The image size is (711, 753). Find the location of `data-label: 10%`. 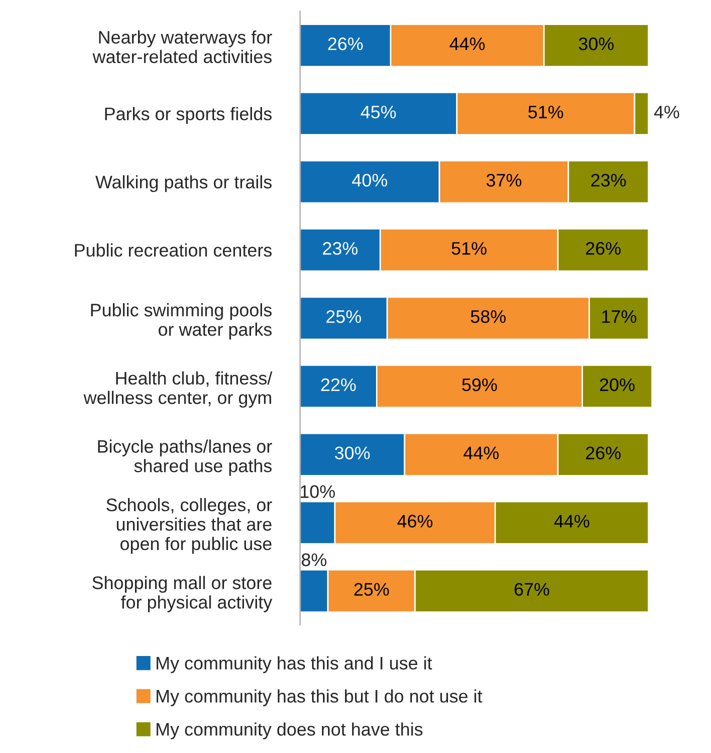

data-label: 10% is located at coordinates (317, 491).